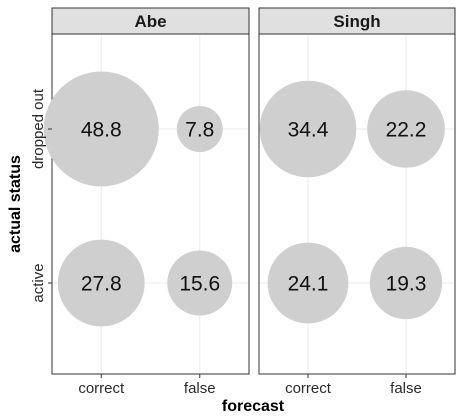 This screenshot has width=460, height=416. I want to click on data-label: 19.3, so click(406, 284).